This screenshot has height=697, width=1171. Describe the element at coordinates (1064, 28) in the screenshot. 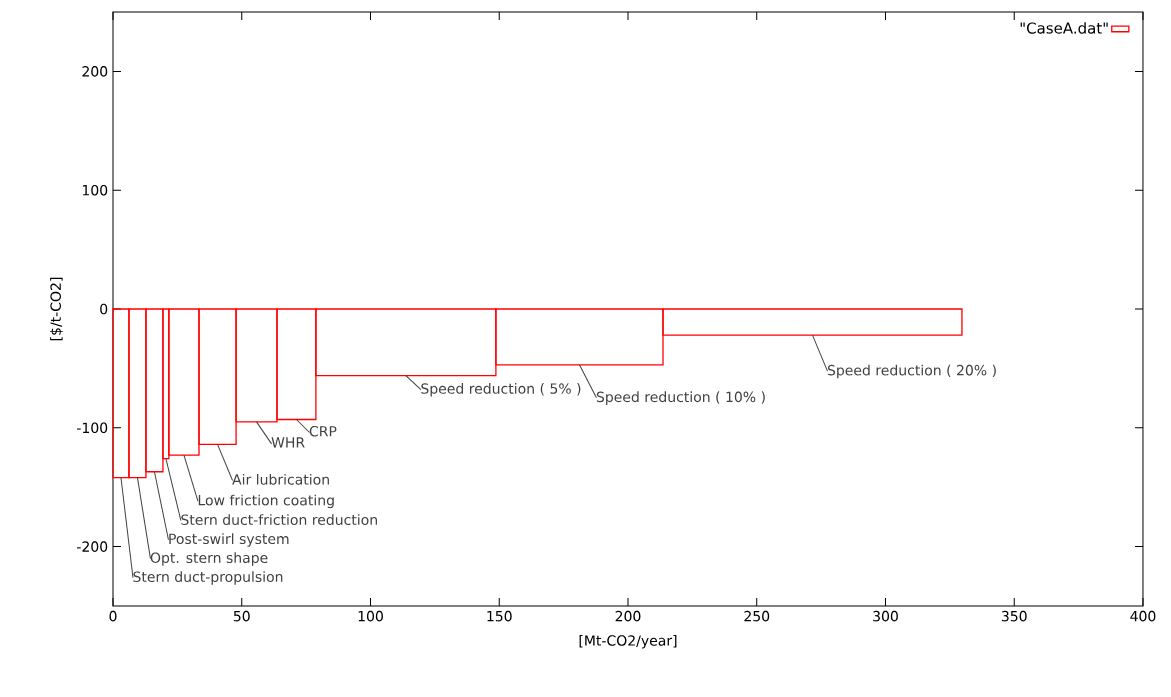

I see `legend-label: "CaseA.dat"` at that location.